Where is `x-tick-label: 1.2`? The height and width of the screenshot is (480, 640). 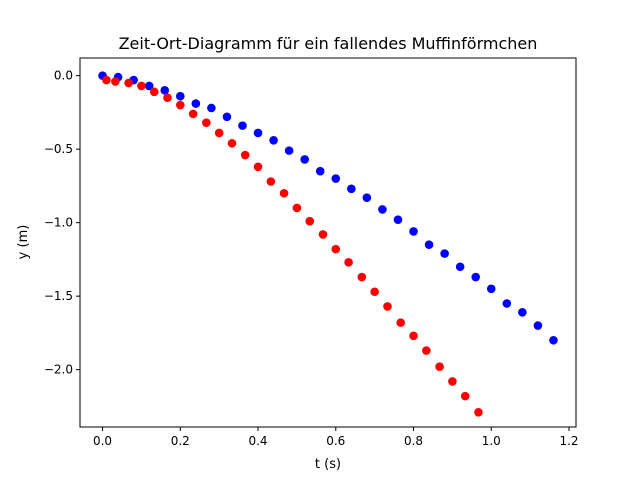
x-tick-label: 1.2 is located at coordinates (568, 441).